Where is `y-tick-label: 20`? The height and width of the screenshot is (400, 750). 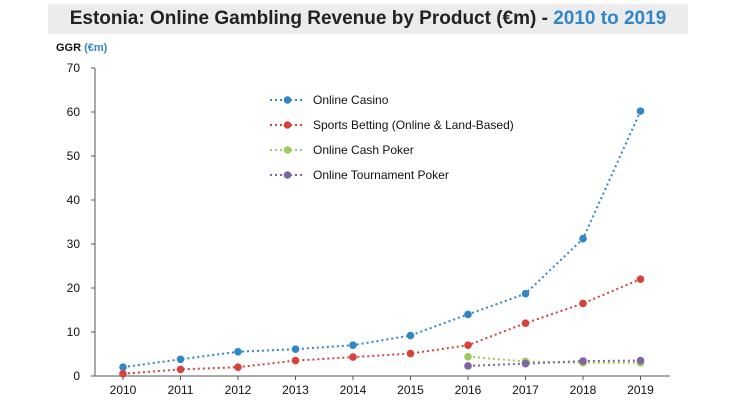 y-tick-label: 20 is located at coordinates (74, 288).